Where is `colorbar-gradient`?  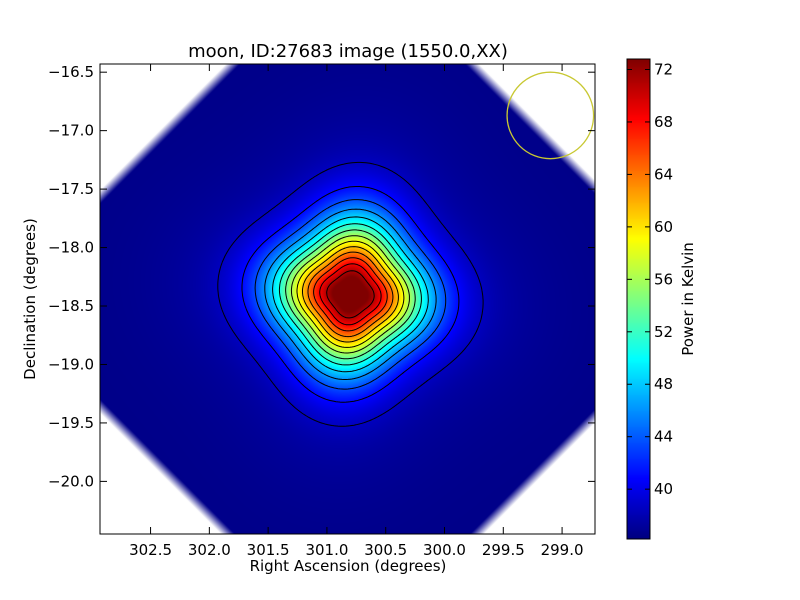 colorbar-gradient is located at coordinates (638, 299).